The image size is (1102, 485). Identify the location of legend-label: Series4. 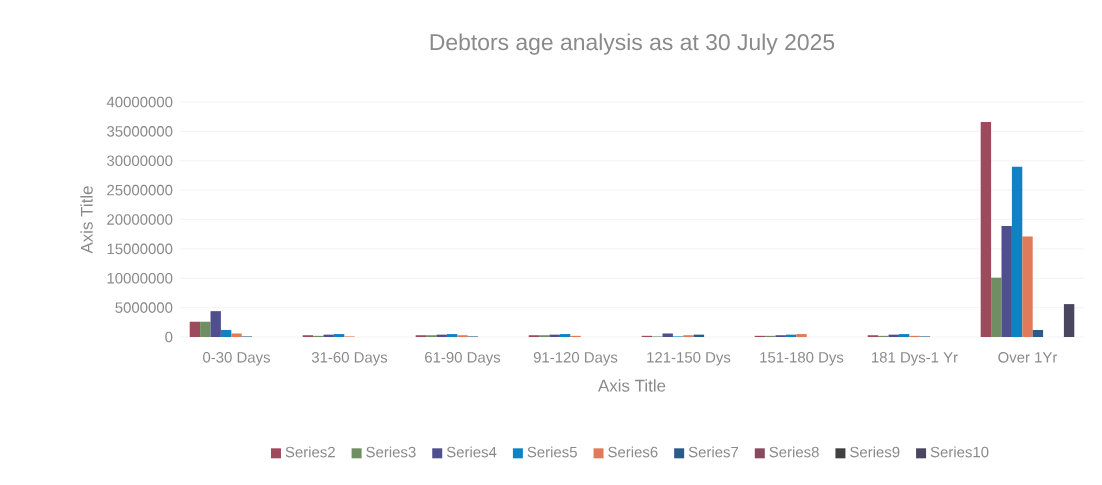
(471, 452).